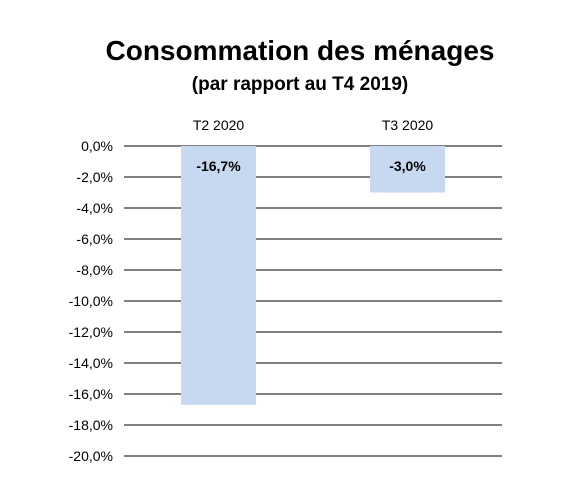 The height and width of the screenshot is (478, 583). Describe the element at coordinates (97, 146) in the screenshot. I see `y-tick-label: 0,0%` at that location.